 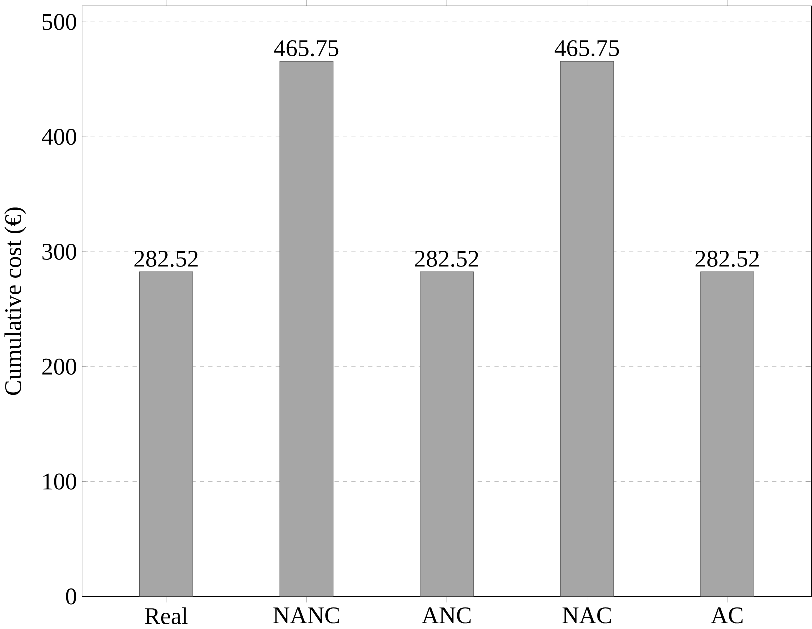 What do you see at coordinates (59, 366) in the screenshot?
I see `y-tick-label: 200` at bounding box center [59, 366].